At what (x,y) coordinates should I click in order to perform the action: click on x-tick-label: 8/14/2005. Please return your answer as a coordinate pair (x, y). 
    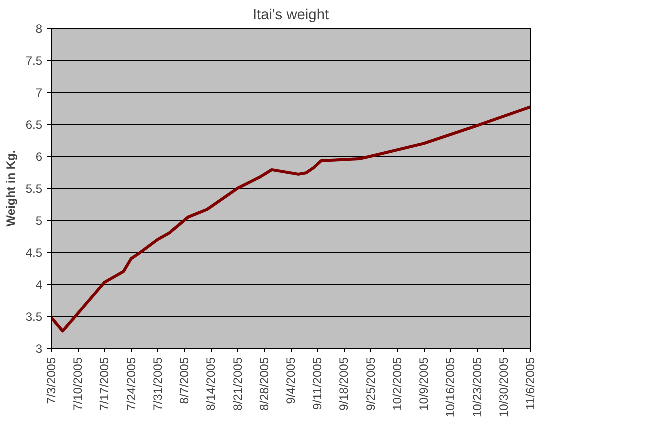
    Looking at the image, I should click on (211, 384).